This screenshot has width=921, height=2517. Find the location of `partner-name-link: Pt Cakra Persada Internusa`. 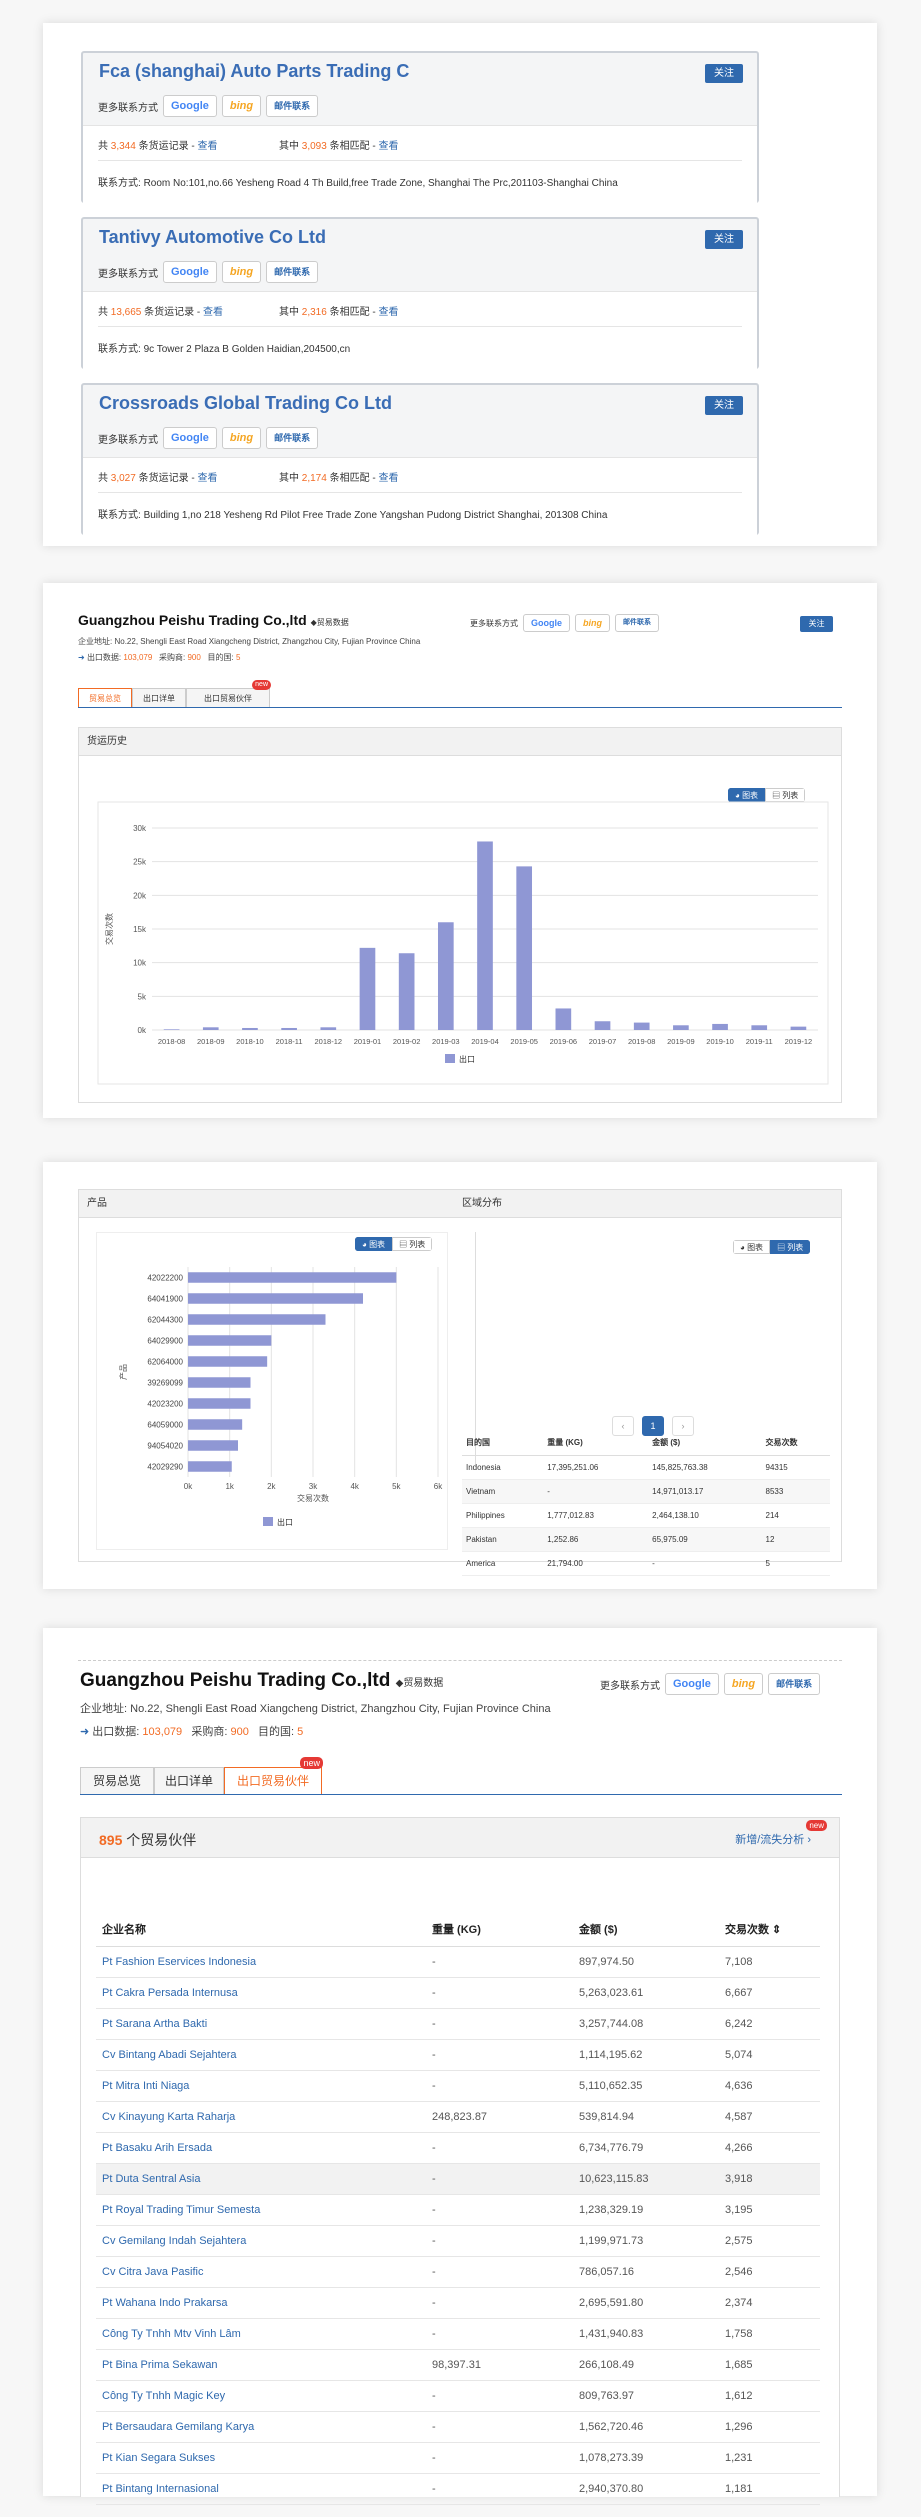

partner-name-link: Pt Cakra Persada Internusa is located at coordinates (261, 1993).